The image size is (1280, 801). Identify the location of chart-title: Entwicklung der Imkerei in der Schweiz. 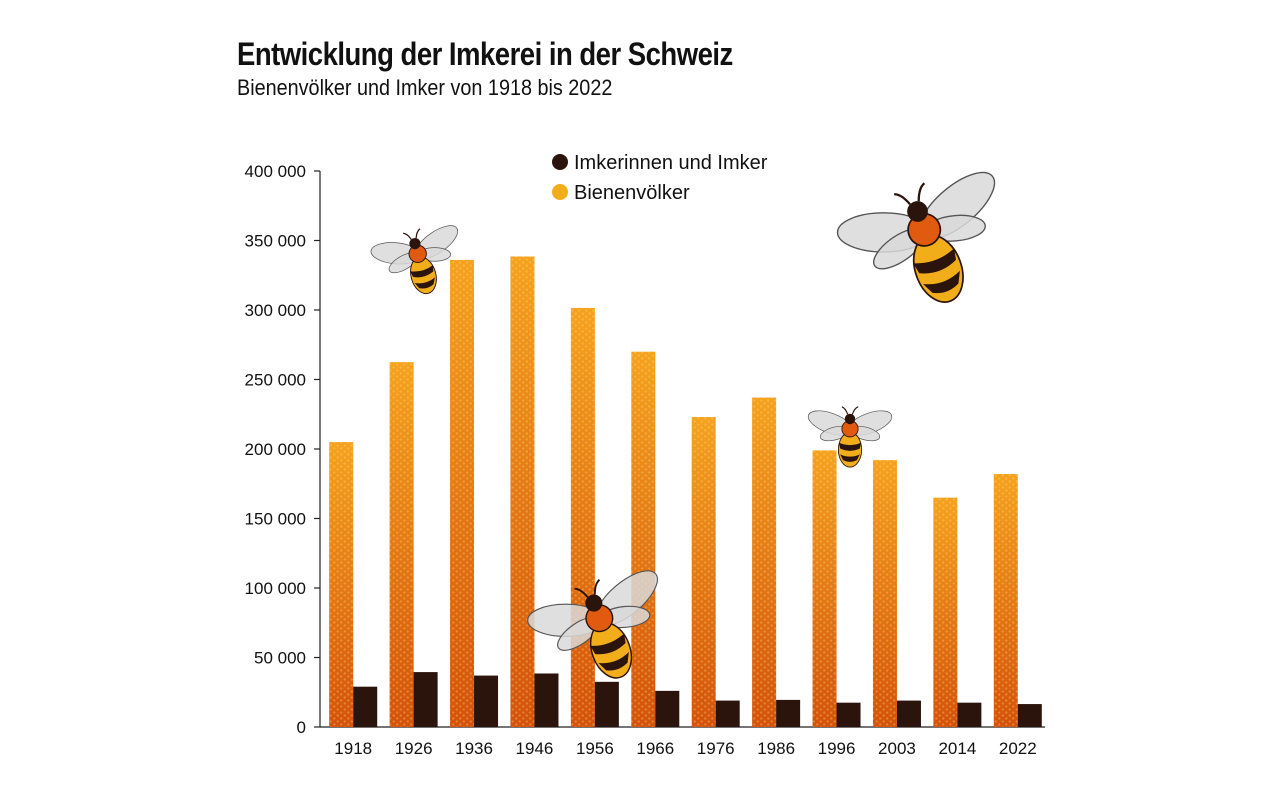
(485, 54).